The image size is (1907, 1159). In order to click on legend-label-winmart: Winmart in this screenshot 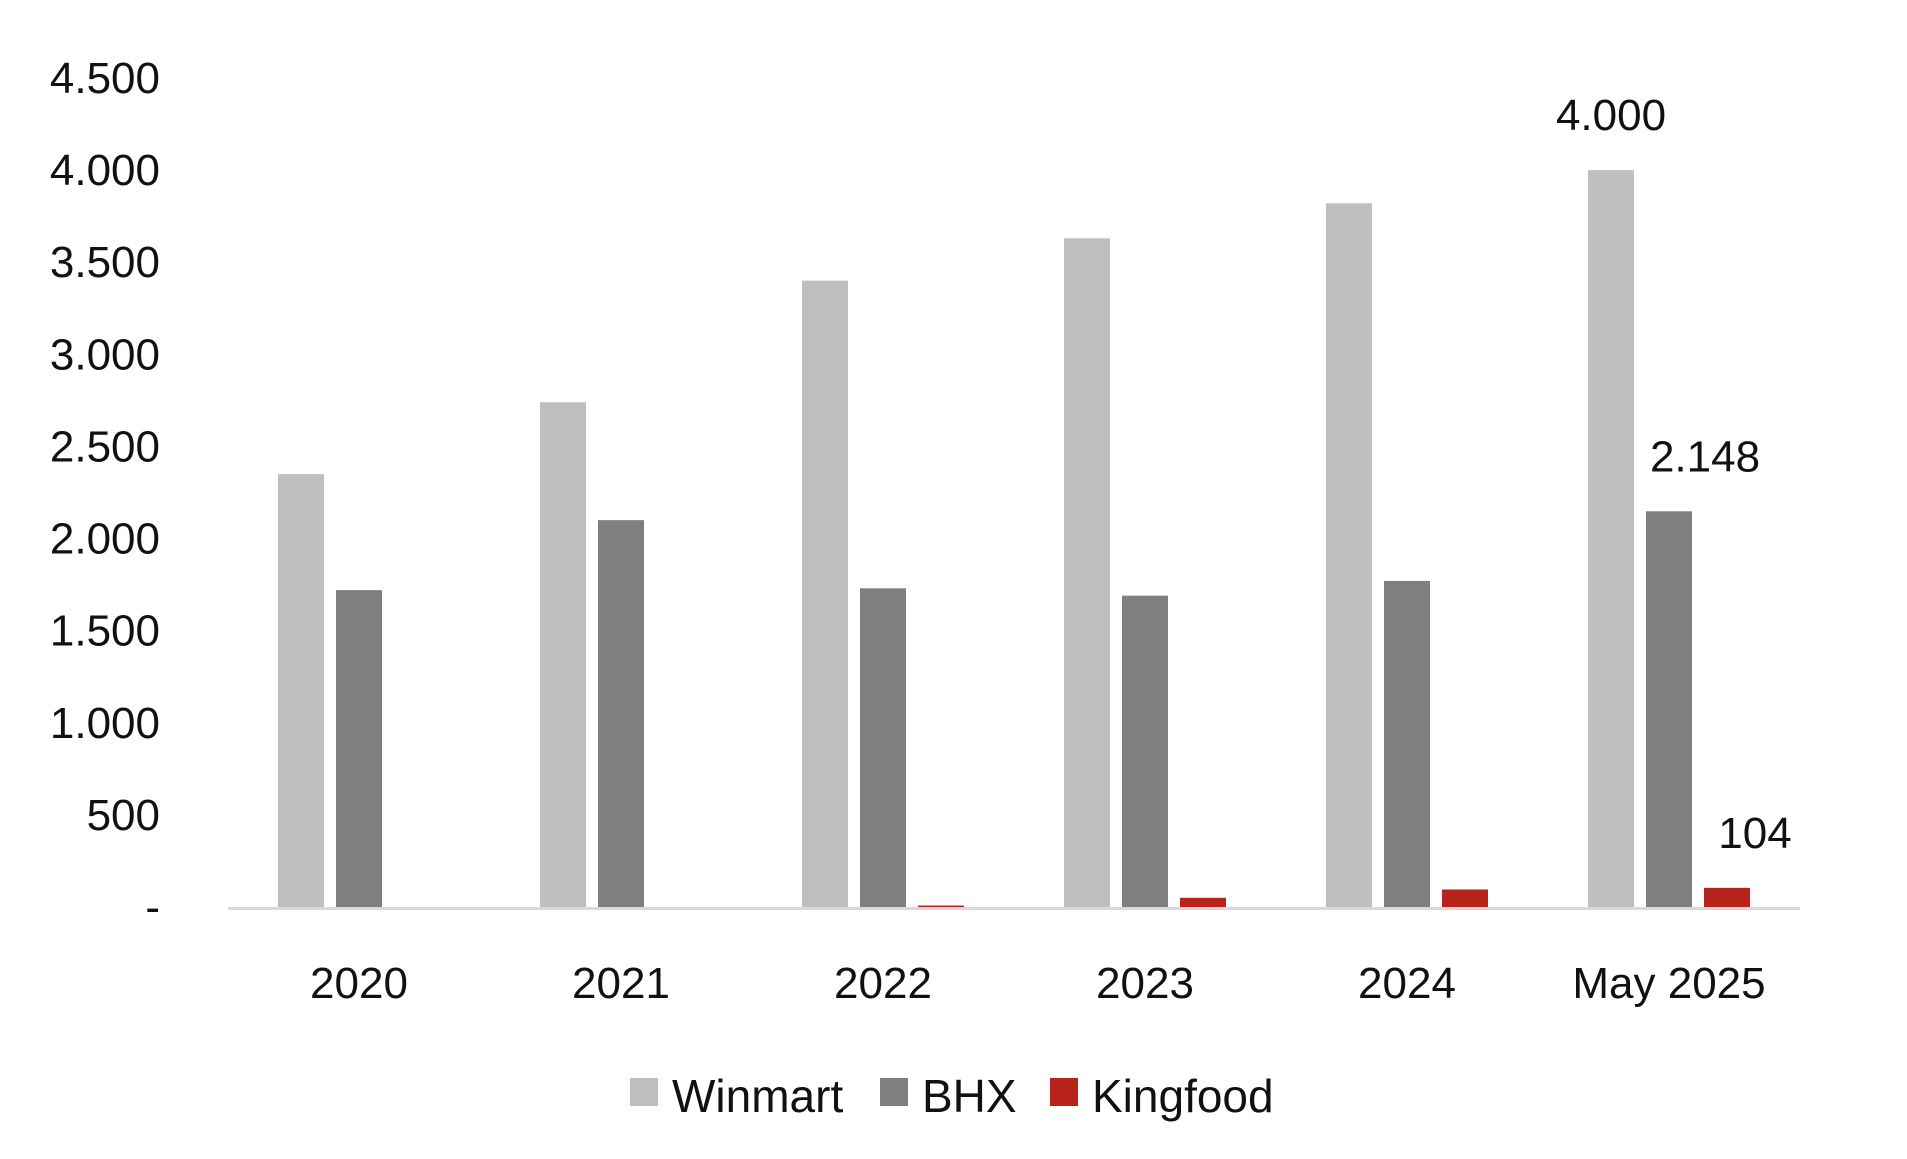, I will do `click(757, 1096)`.